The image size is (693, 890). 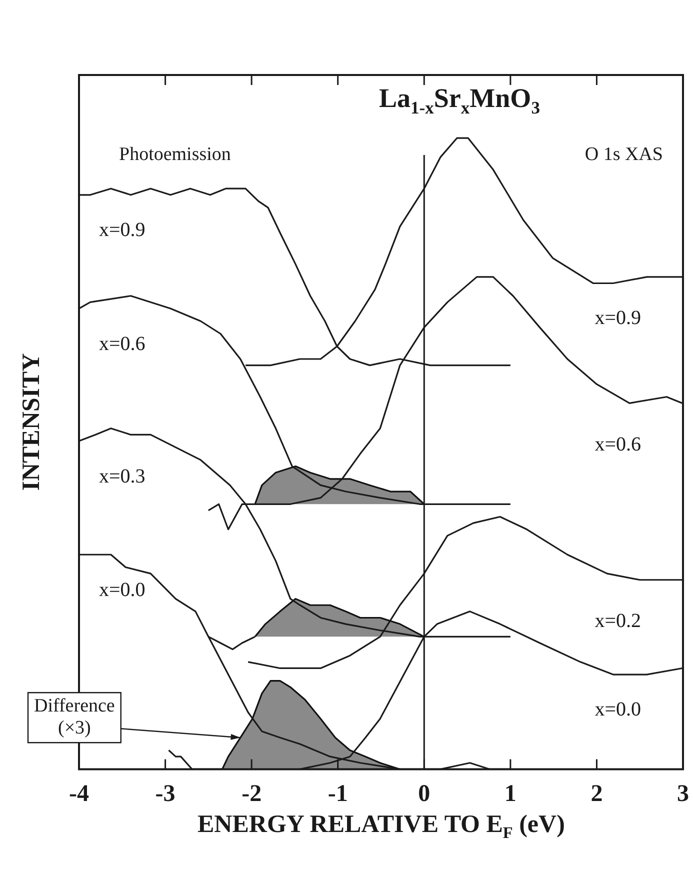 I want to click on x-tick-label: -3, so click(x=165, y=793).